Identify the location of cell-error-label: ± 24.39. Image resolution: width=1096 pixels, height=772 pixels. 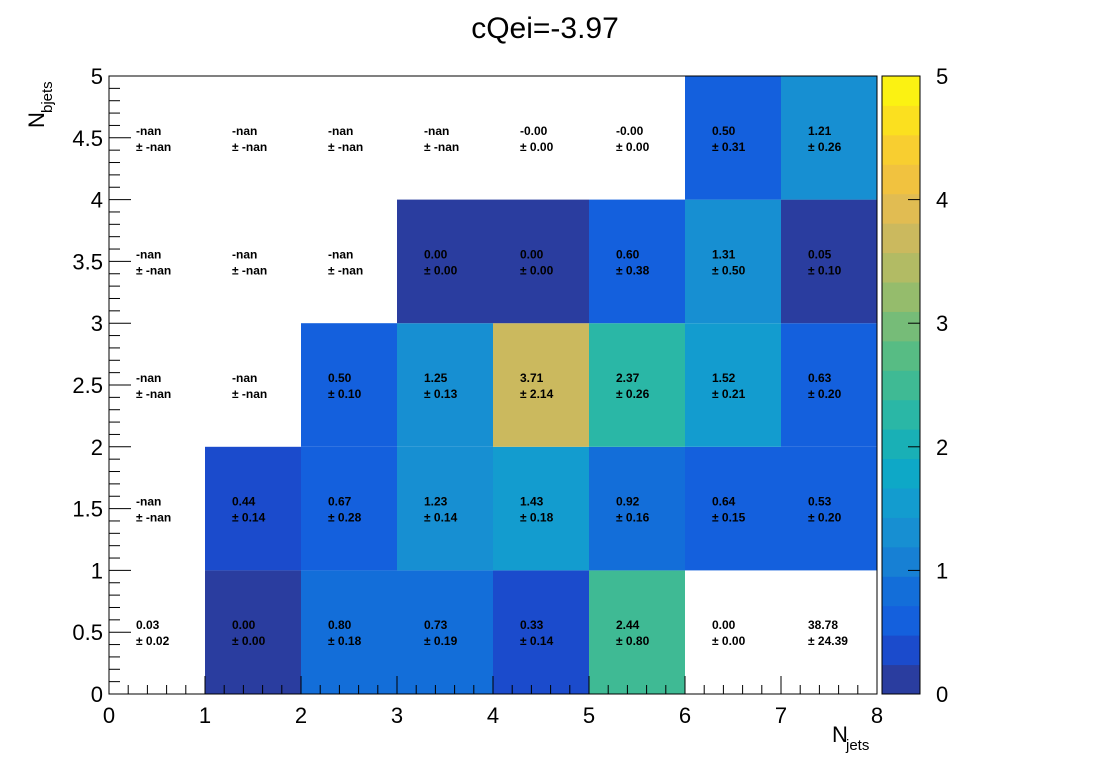
(828, 641).